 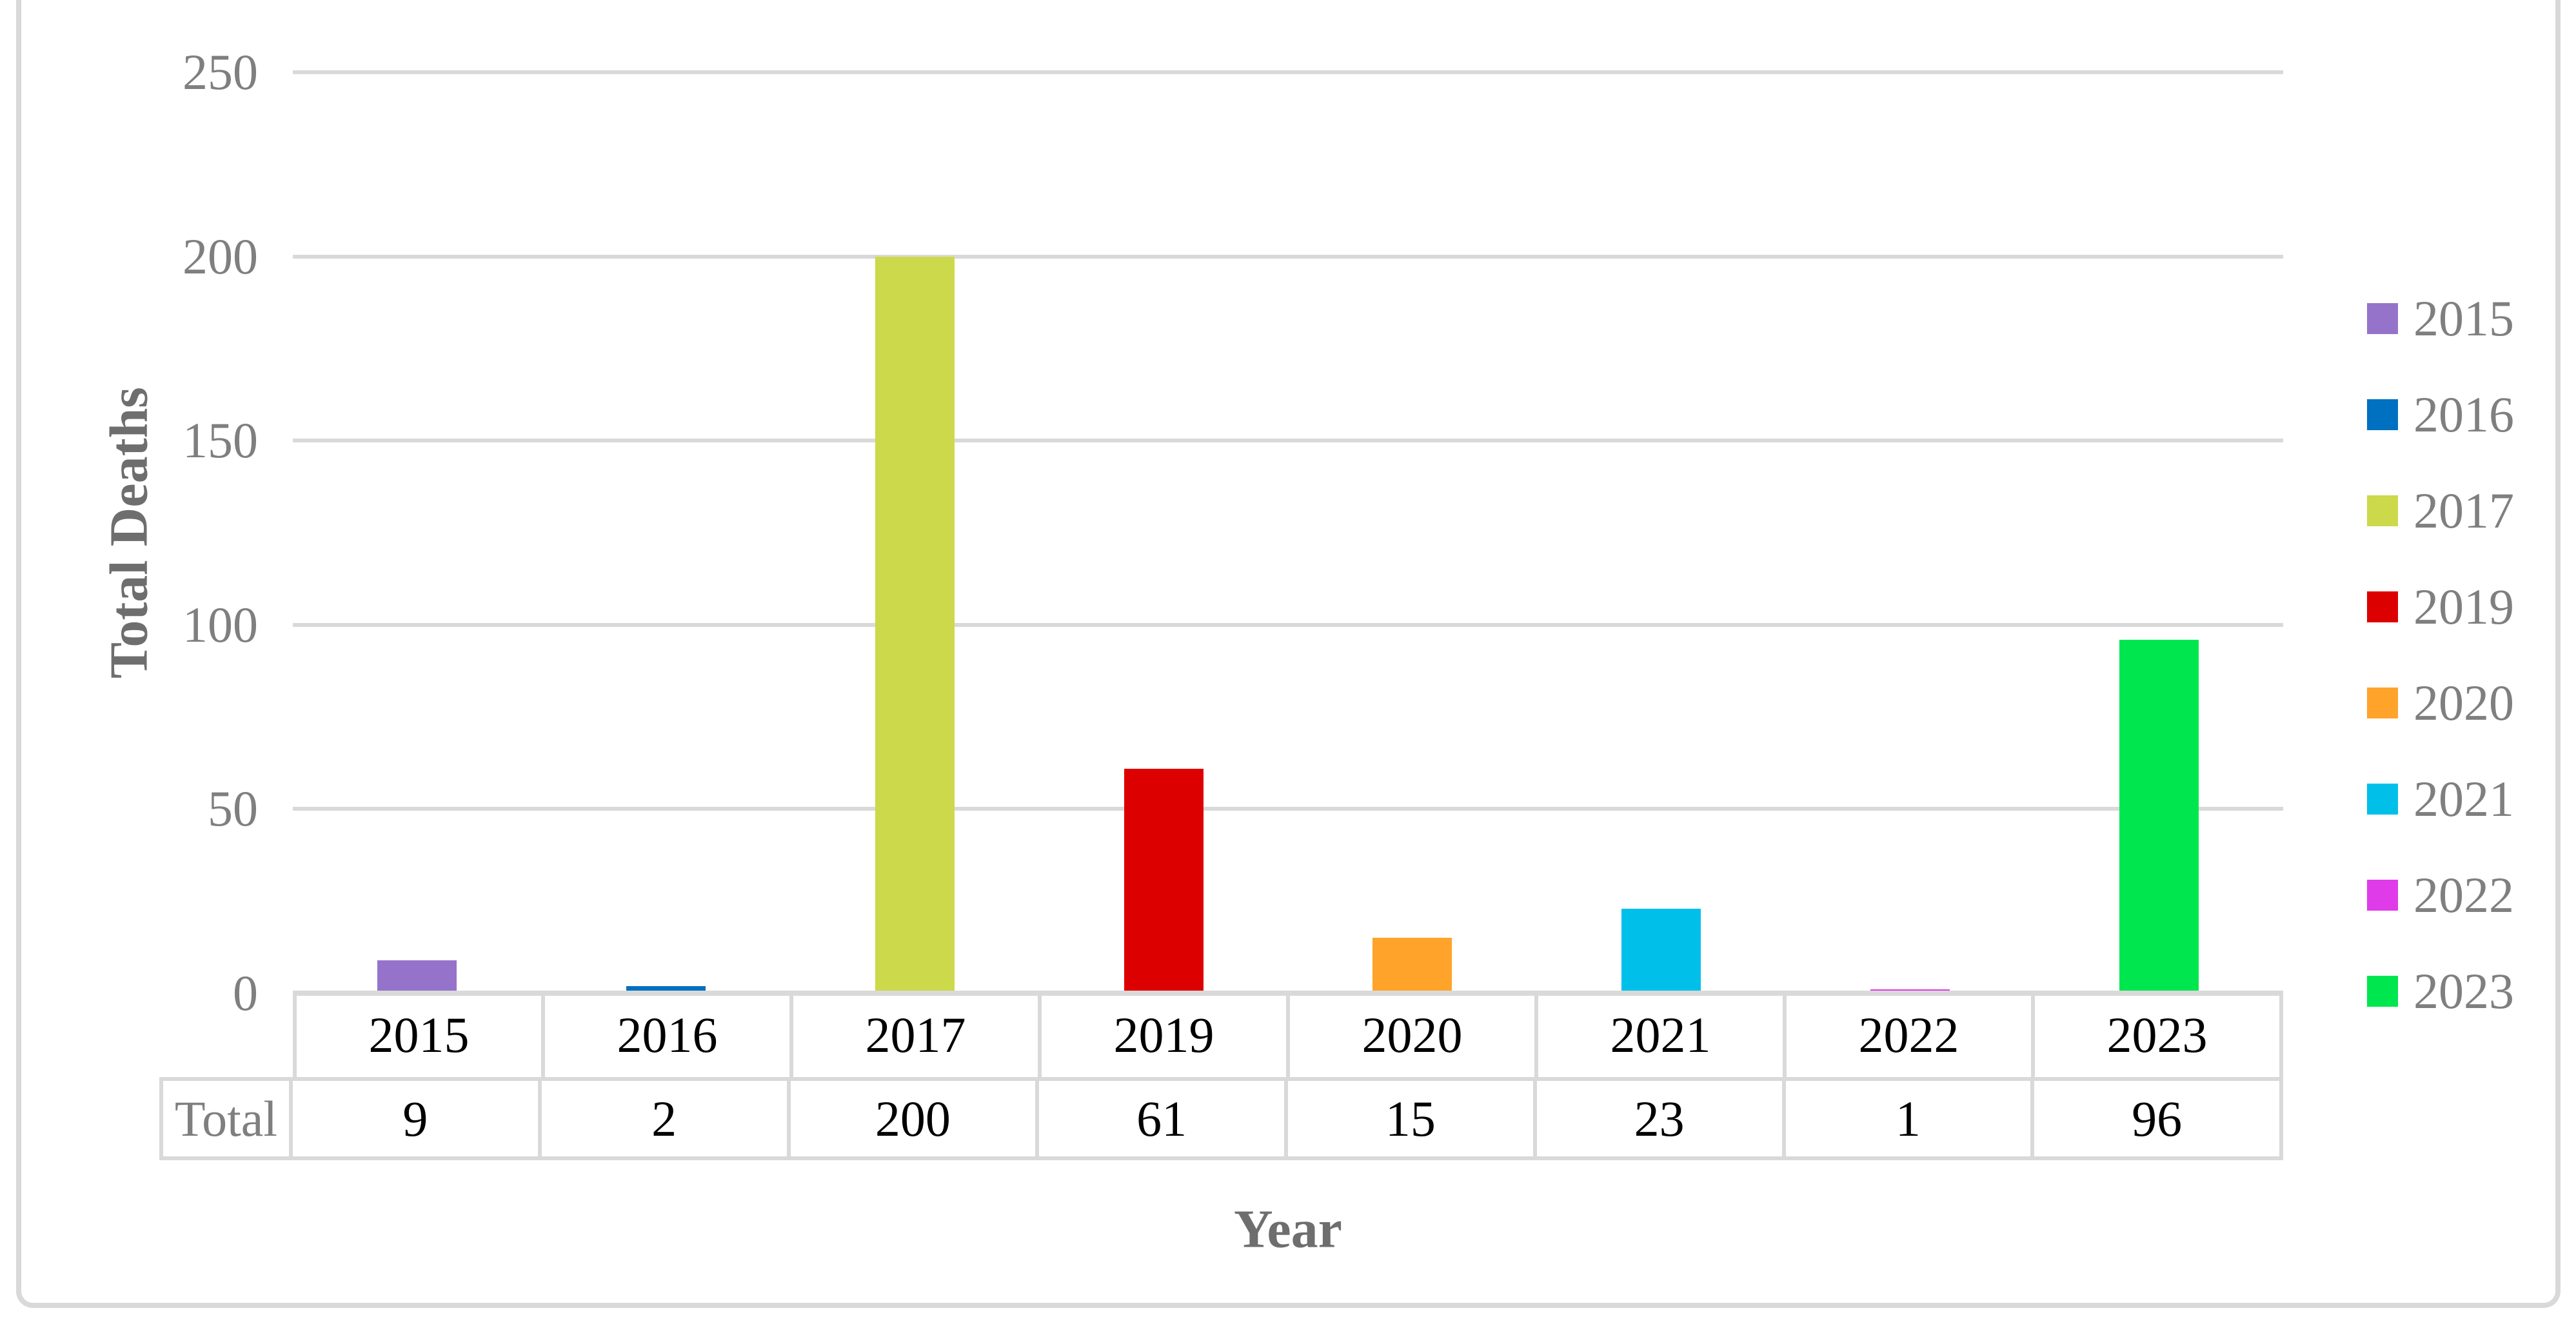 I want to click on table-year-cell-2022: 2022, so click(x=1911, y=1035).